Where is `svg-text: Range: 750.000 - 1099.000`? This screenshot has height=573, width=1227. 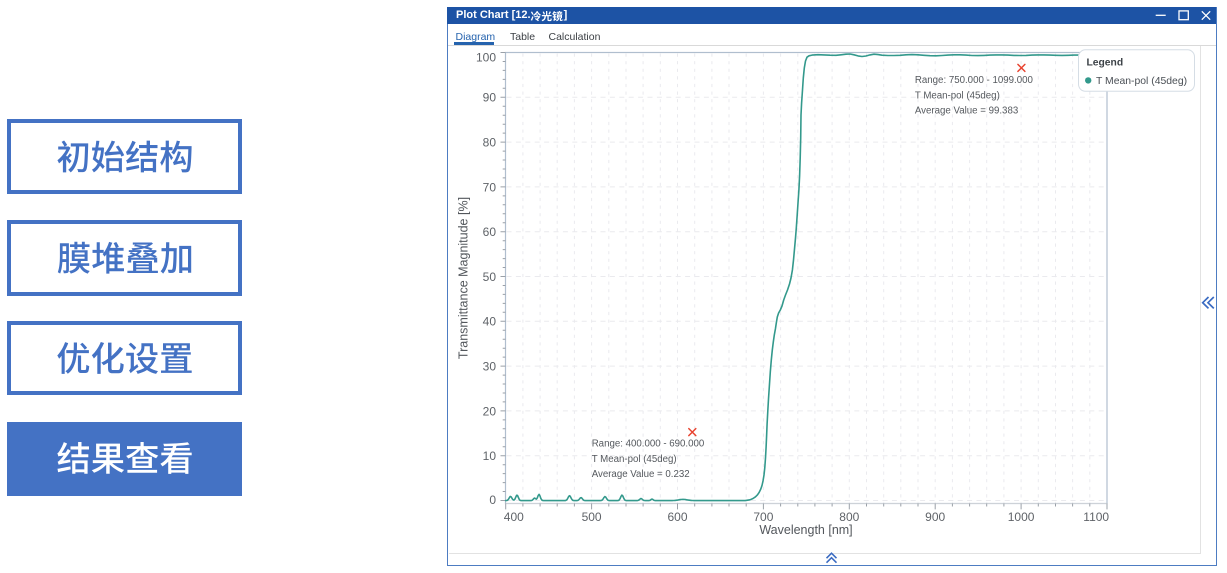
svg-text: Range: 750.000 - 1099.000 is located at coordinates (974, 80).